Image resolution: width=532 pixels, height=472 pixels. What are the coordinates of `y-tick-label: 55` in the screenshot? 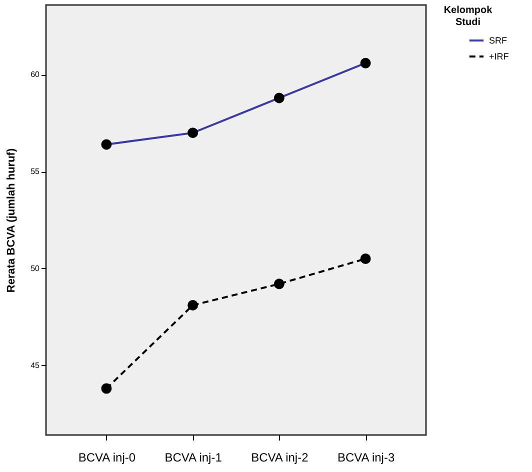 It's located at (35, 171).